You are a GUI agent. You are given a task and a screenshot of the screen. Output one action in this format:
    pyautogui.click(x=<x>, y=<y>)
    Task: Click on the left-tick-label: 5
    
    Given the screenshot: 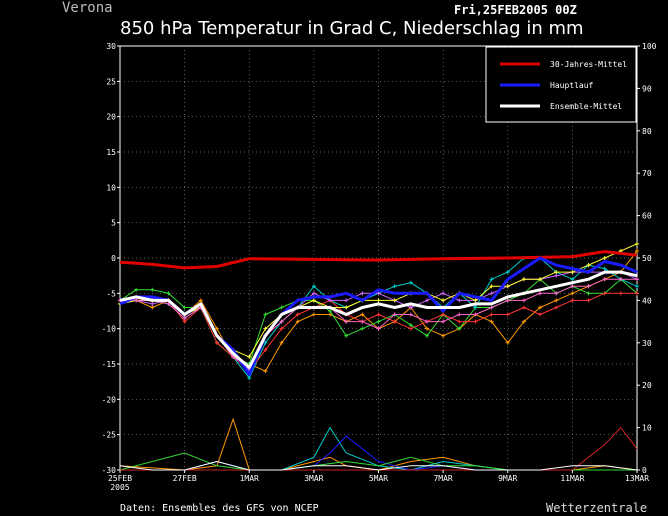 What is the action you would take?
    pyautogui.click(x=113, y=223)
    